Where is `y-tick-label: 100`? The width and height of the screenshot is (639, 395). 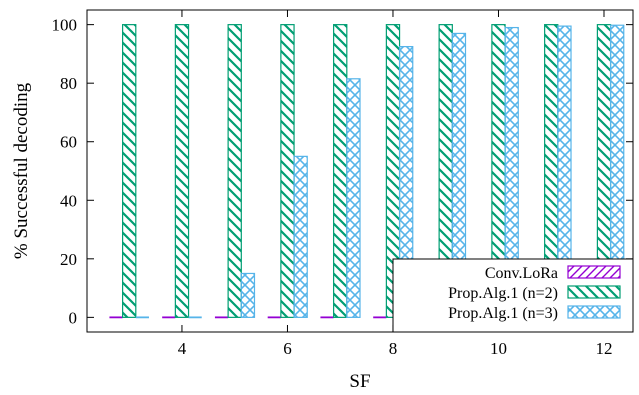
y-tick-label: 100 is located at coordinates (65, 25).